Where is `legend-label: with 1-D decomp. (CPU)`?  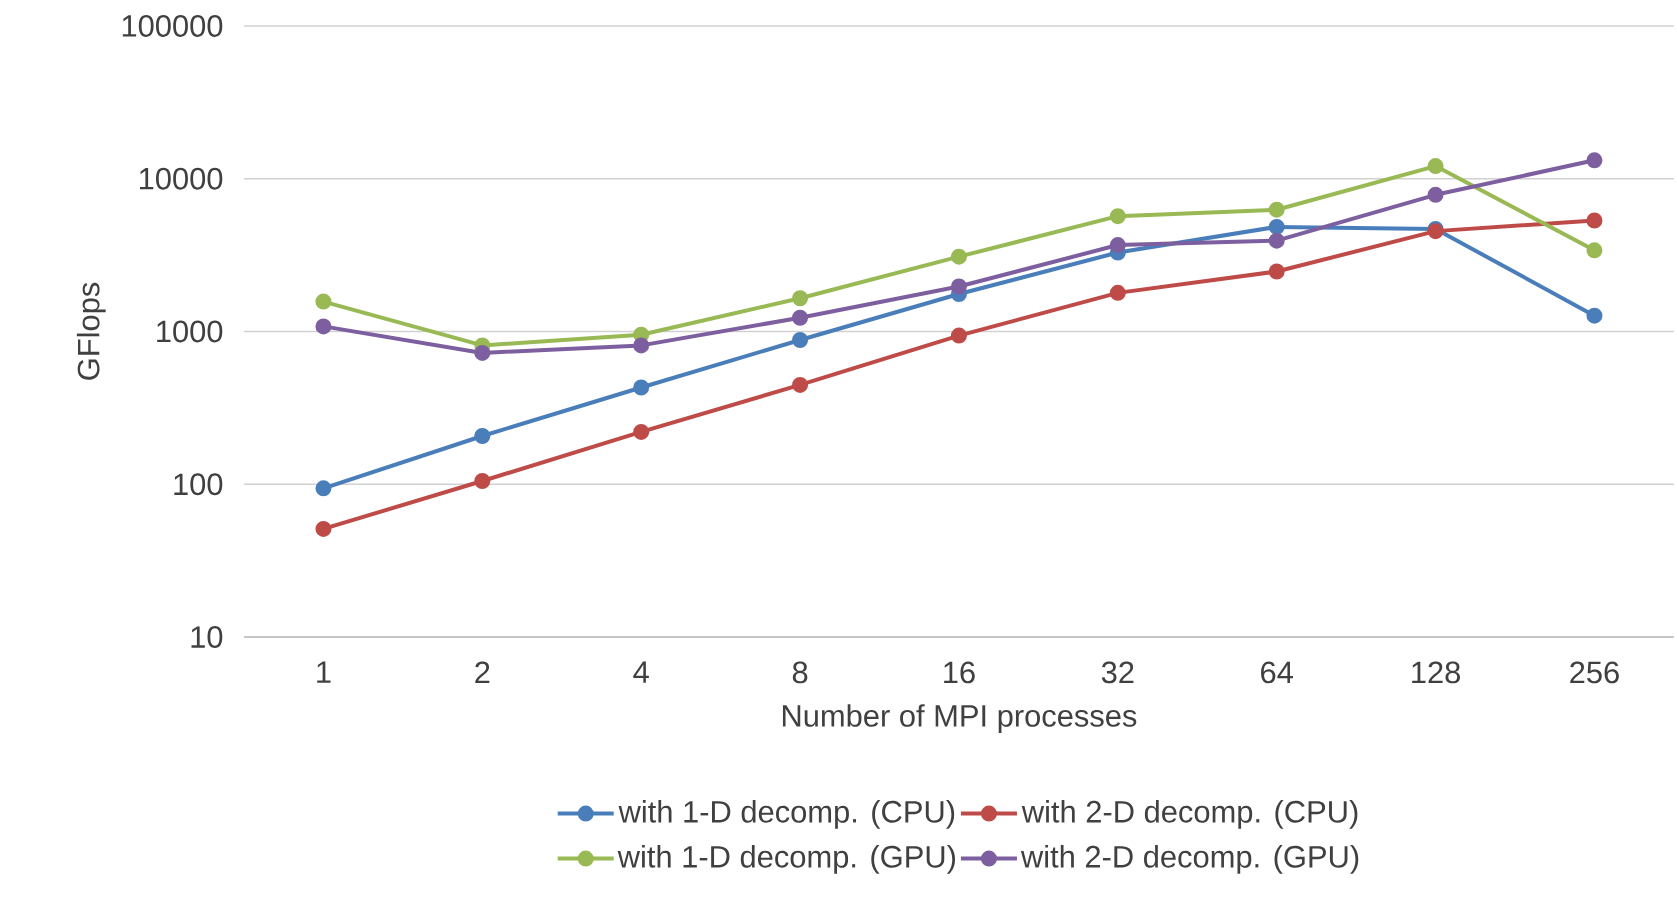 legend-label: with 1-D decomp. (CPU) is located at coordinates (786, 814).